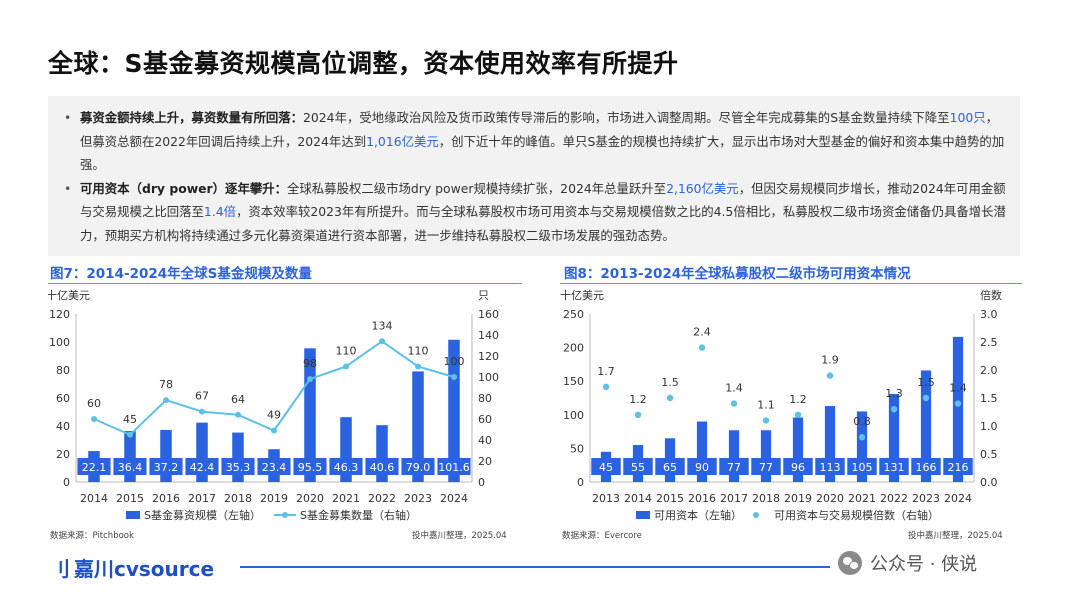  What do you see at coordinates (488, 356) in the screenshot?
I see `right-tick-label: 120` at bounding box center [488, 356].